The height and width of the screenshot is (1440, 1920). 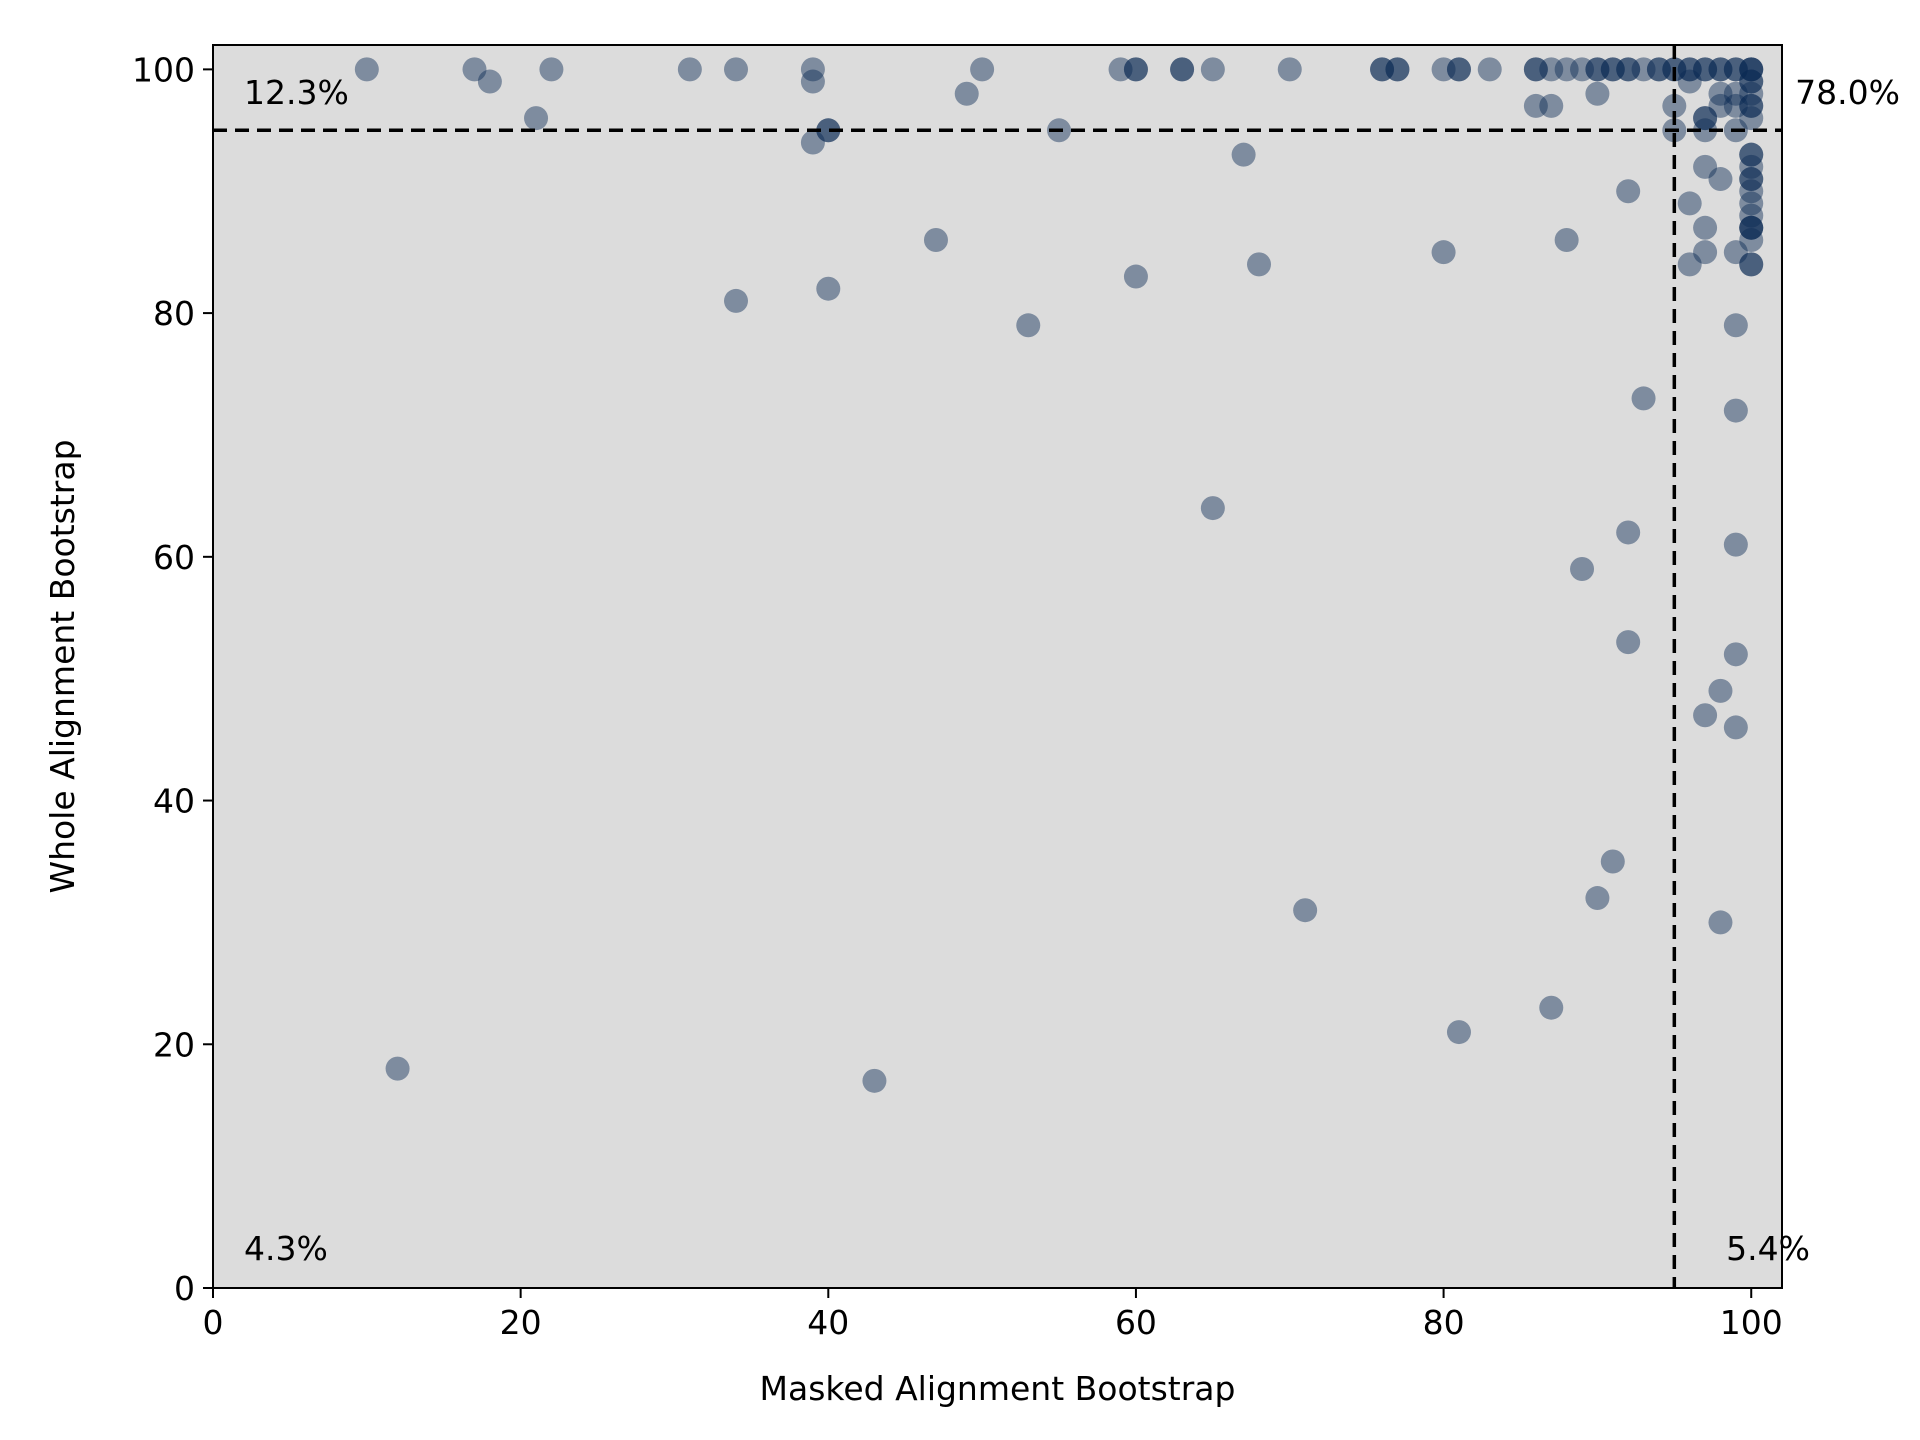 What do you see at coordinates (1847, 92) in the screenshot?
I see `quadrant-label-top-right: 78.0%` at bounding box center [1847, 92].